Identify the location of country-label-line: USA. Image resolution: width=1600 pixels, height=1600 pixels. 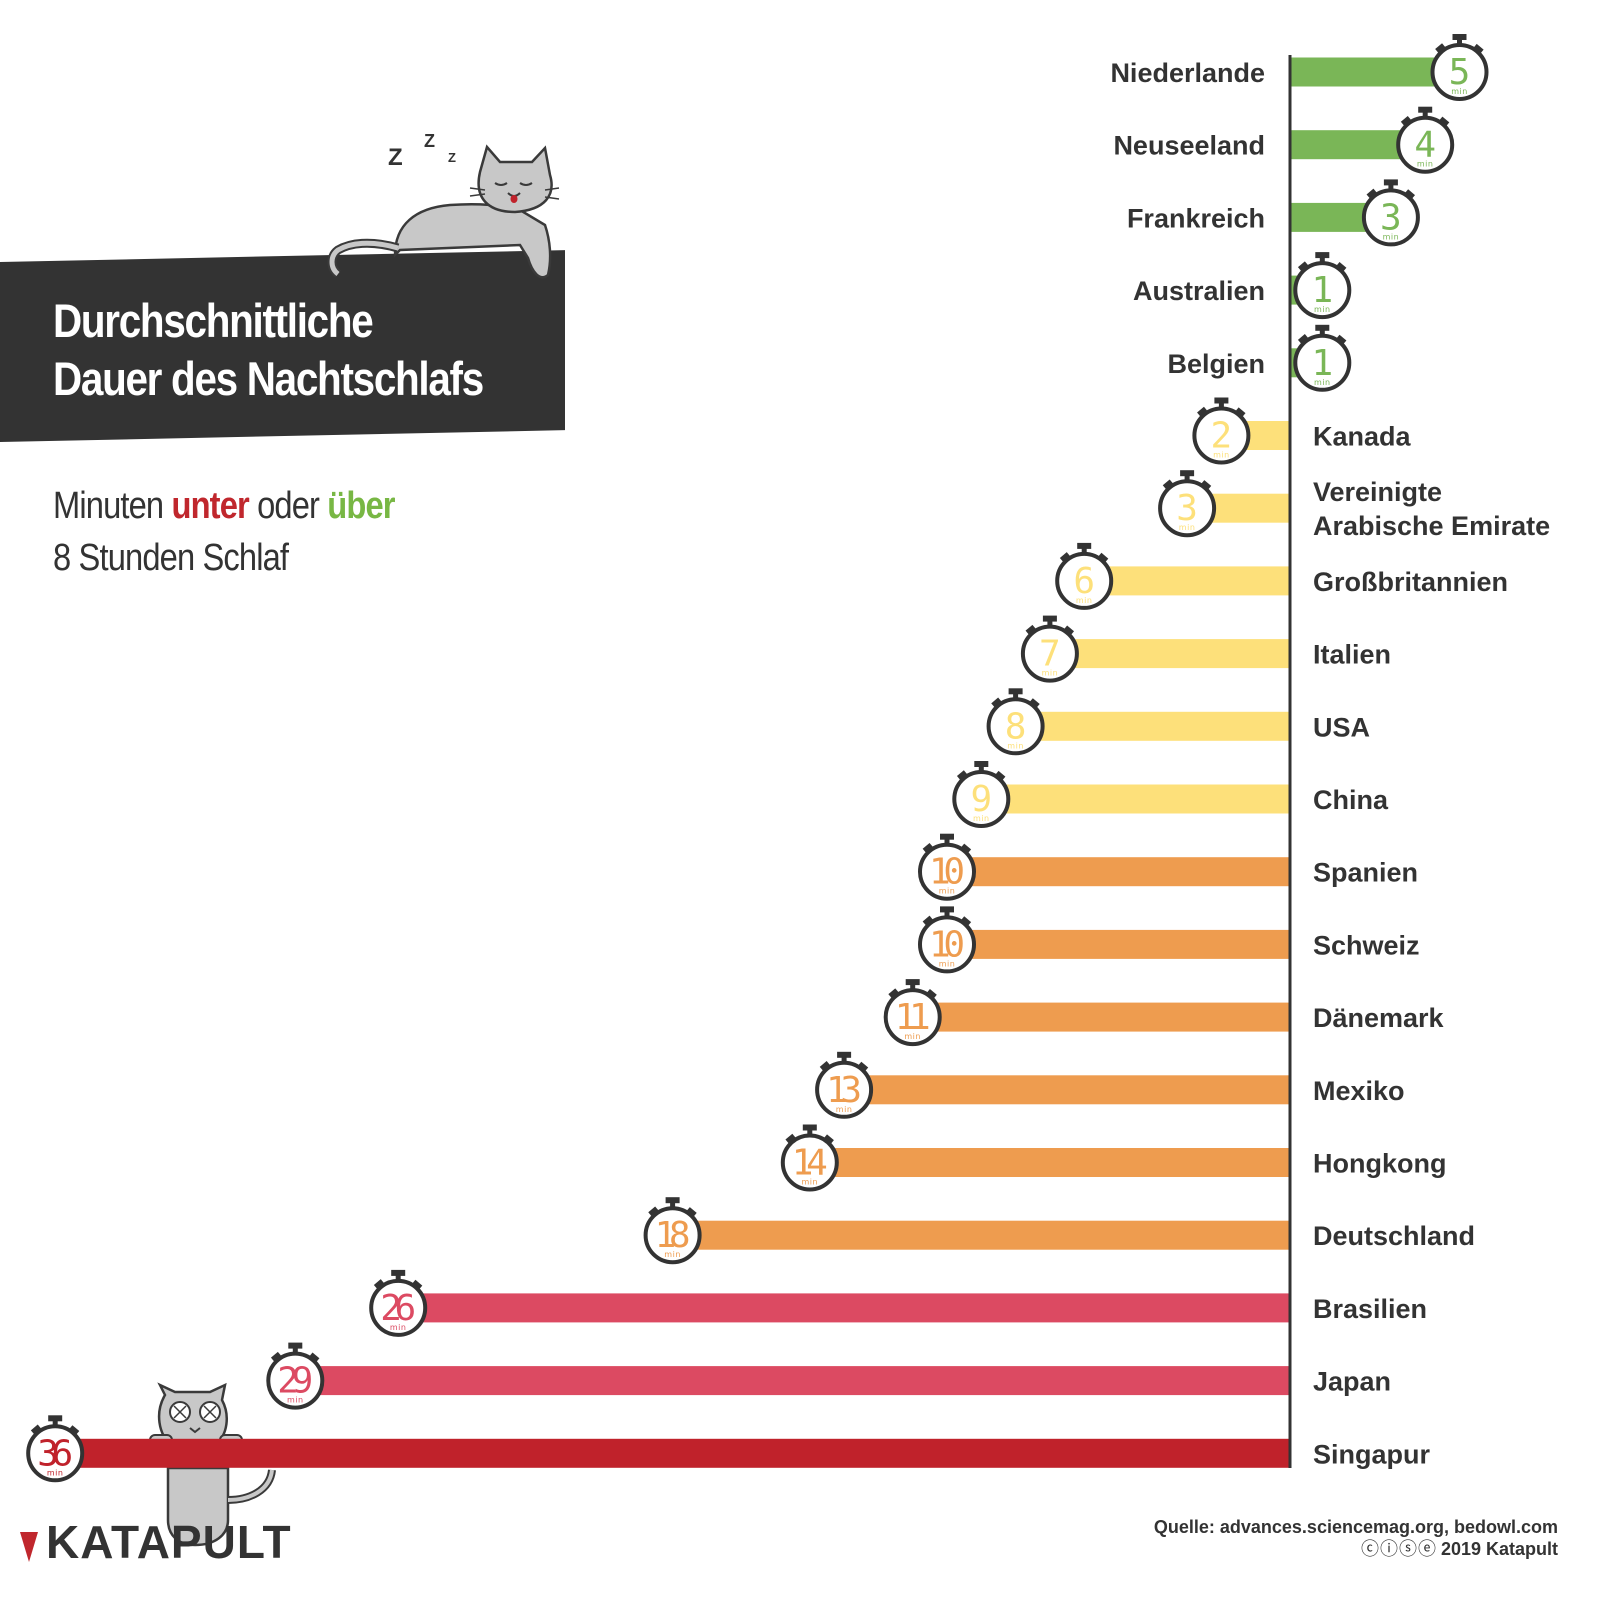
(1341, 727).